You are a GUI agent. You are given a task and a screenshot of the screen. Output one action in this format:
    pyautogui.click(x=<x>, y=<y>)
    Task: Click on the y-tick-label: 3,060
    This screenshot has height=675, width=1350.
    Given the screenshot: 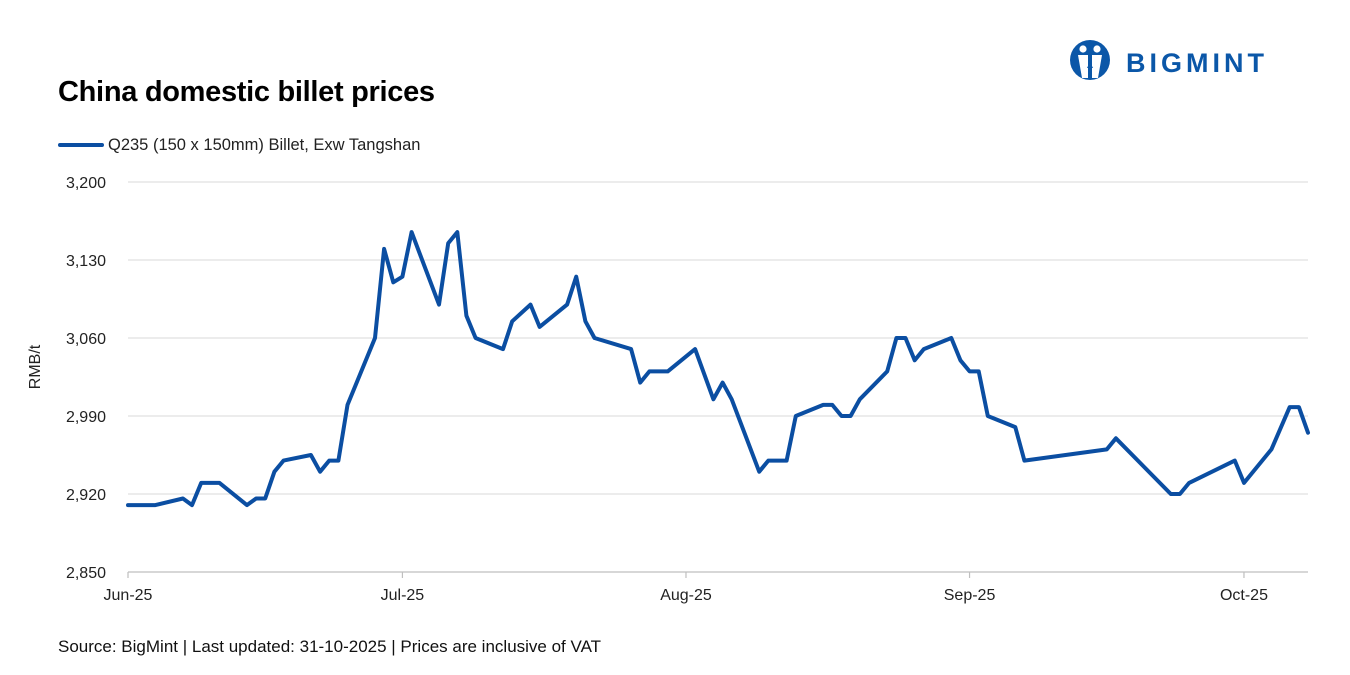 What is the action you would take?
    pyautogui.click(x=86, y=339)
    